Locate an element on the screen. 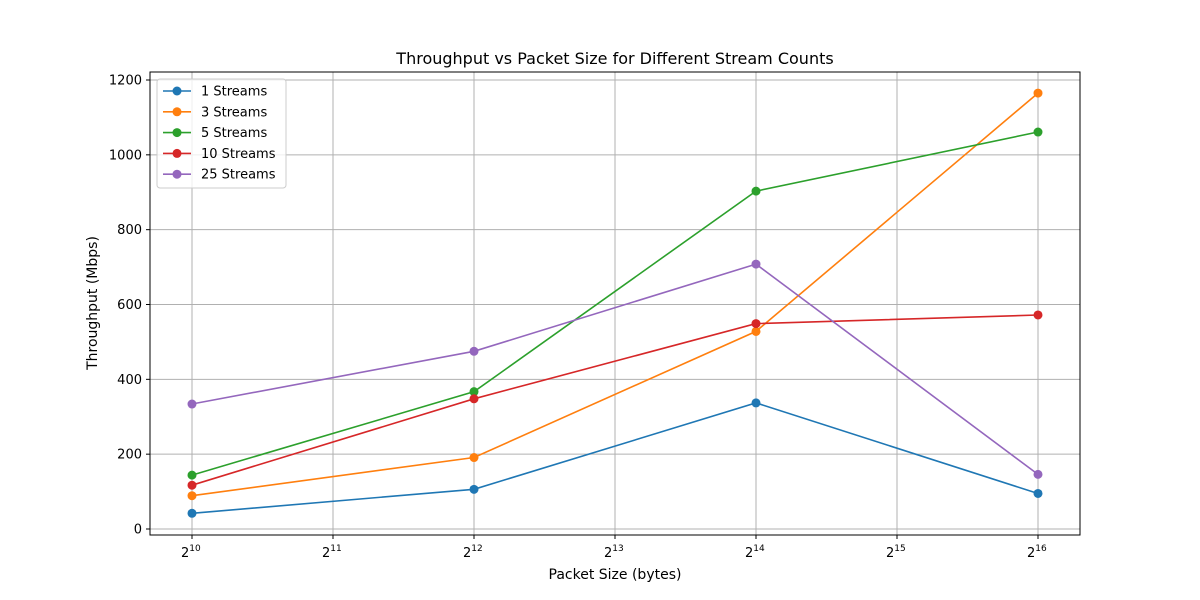 This screenshot has height=600, width=1200. x-tick-label: 210 is located at coordinates (191, 552).